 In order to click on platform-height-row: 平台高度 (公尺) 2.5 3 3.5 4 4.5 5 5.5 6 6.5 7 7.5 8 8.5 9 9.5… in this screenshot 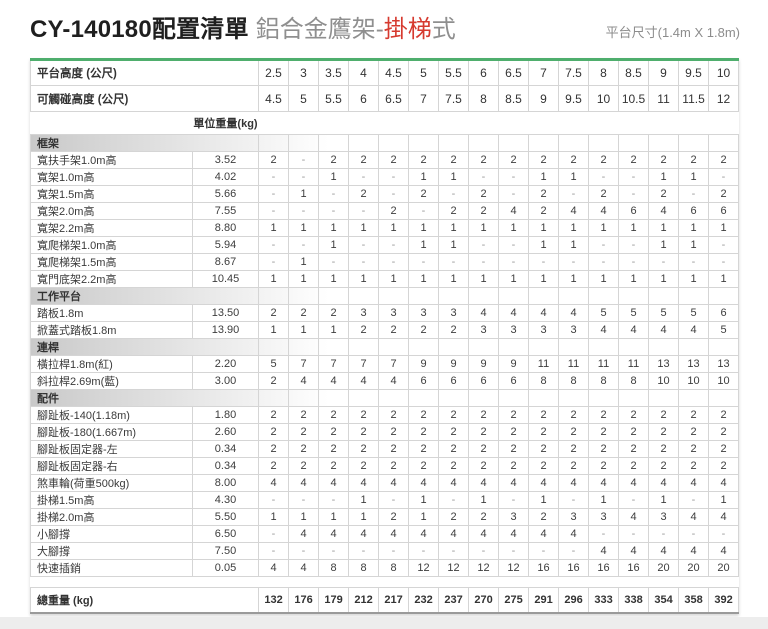, I will do `click(384, 72)`.